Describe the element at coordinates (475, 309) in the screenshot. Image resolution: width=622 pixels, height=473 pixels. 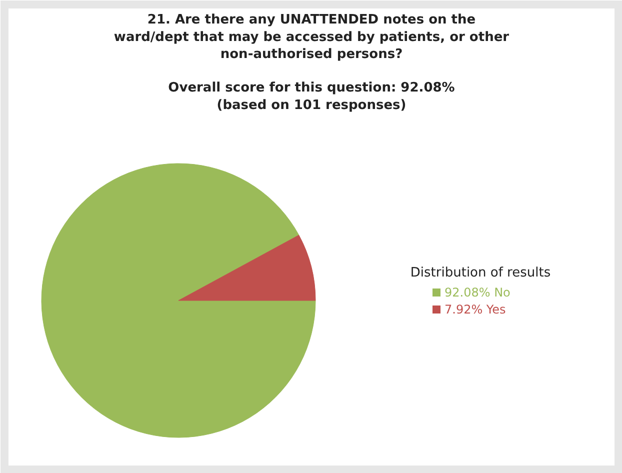
I see `legend-label: 7.92% Yes` at that location.